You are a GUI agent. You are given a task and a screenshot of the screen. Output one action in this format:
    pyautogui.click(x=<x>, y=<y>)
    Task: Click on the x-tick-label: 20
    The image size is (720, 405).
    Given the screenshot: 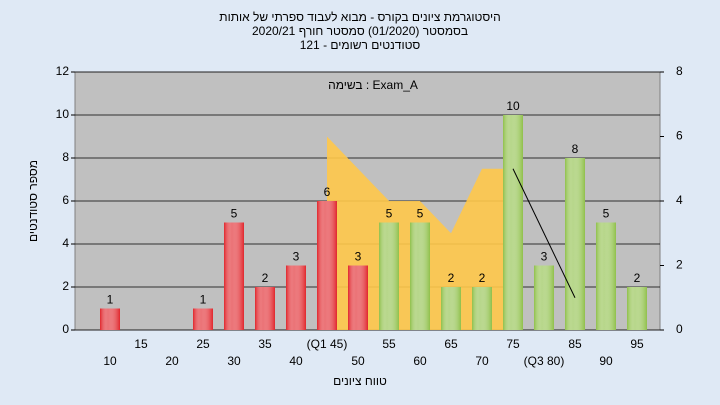 What is the action you would take?
    pyautogui.click(x=172, y=361)
    